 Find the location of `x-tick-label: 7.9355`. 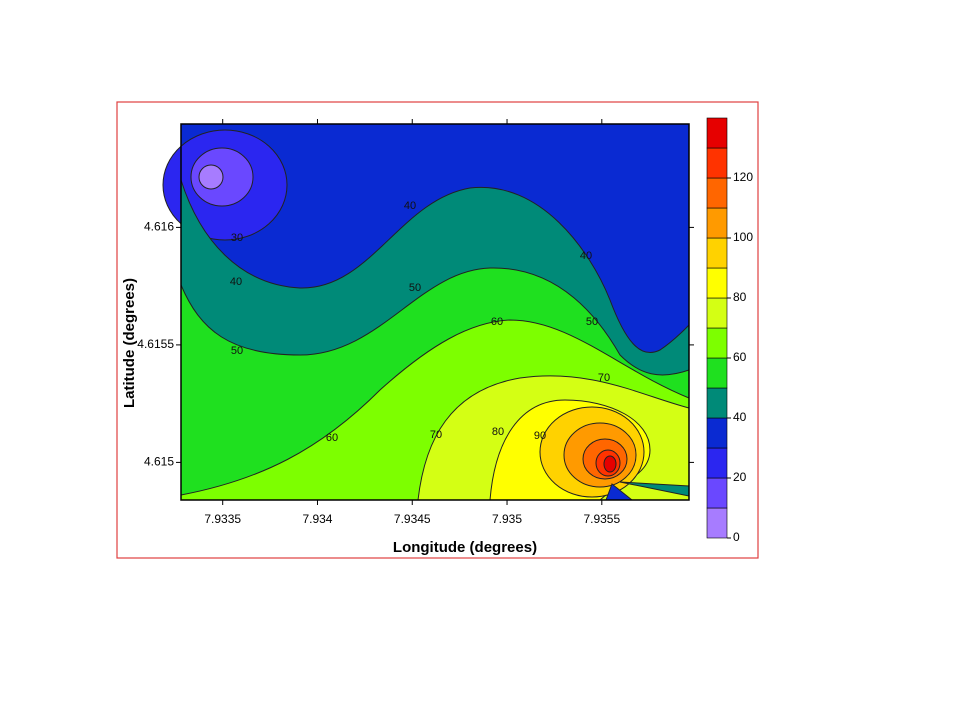

x-tick-label: 7.9355 is located at coordinates (601, 519).